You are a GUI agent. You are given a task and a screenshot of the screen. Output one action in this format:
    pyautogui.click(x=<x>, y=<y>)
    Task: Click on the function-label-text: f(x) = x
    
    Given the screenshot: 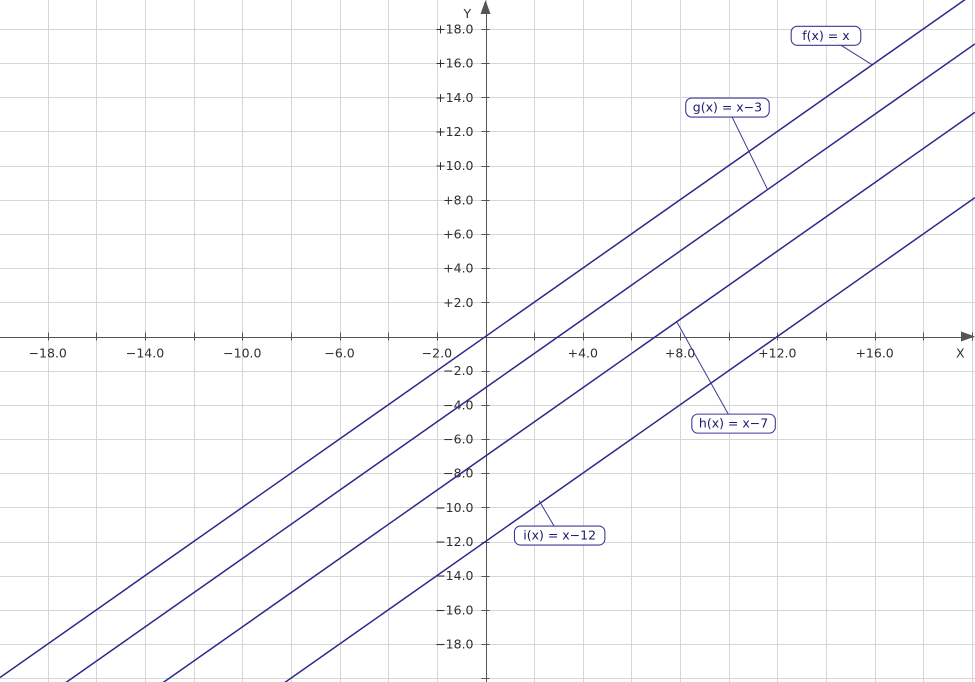 What is the action you would take?
    pyautogui.click(x=825, y=35)
    